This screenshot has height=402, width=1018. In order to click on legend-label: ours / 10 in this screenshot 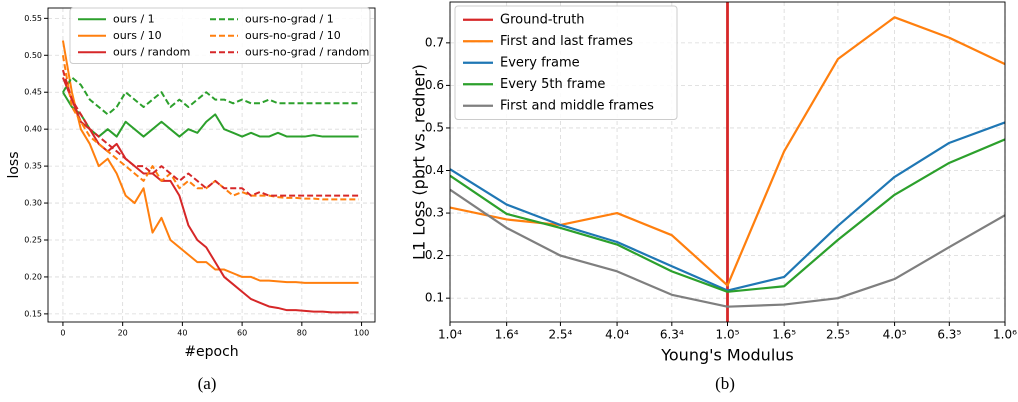, I will do `click(137, 35)`.